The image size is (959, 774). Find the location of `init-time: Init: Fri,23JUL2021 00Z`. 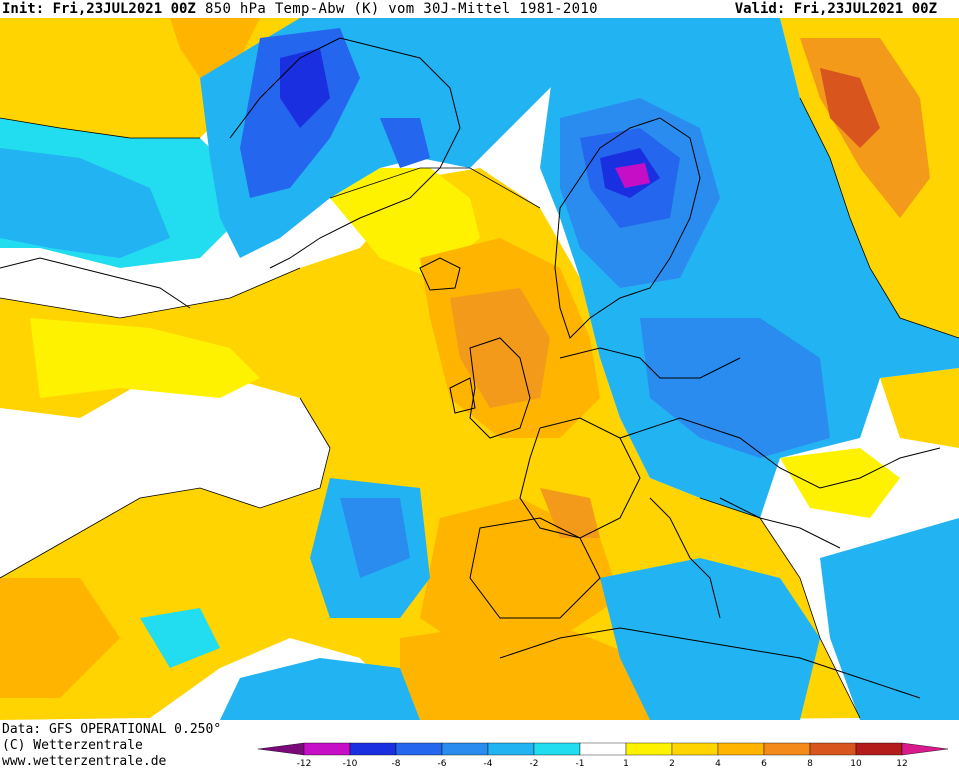

init-time: Init: Fri,23JUL2021 00Z is located at coordinates (99, 9).